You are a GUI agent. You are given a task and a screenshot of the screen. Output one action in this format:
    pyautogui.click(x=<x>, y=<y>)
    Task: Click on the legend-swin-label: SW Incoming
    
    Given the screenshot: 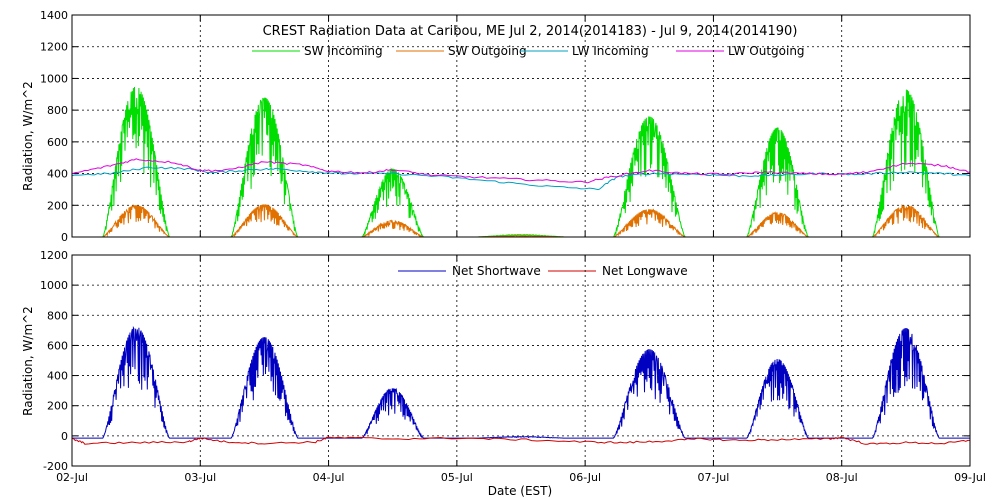 What is the action you would take?
    pyautogui.click(x=343, y=51)
    